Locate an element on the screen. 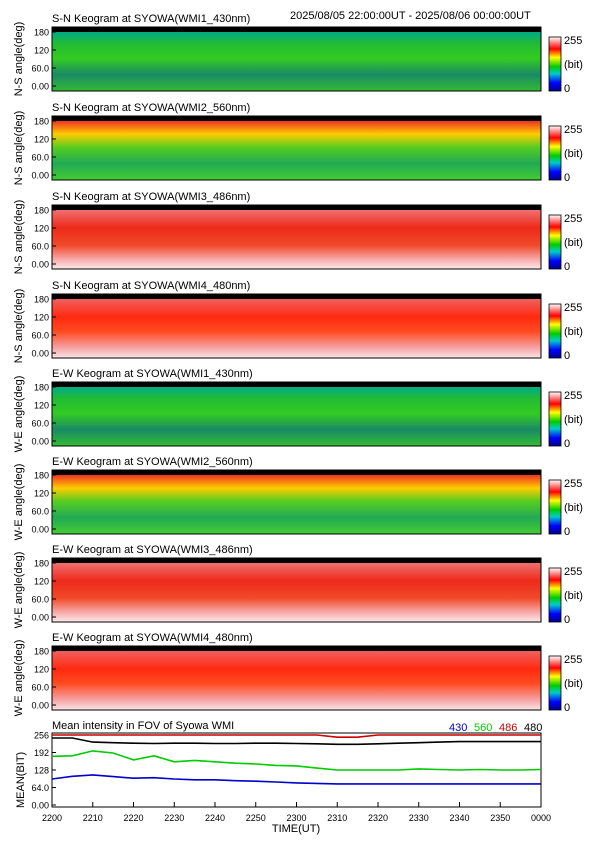 The width and height of the screenshot is (595, 842). legend: 430 560 486 480 is located at coordinates (495, 728).